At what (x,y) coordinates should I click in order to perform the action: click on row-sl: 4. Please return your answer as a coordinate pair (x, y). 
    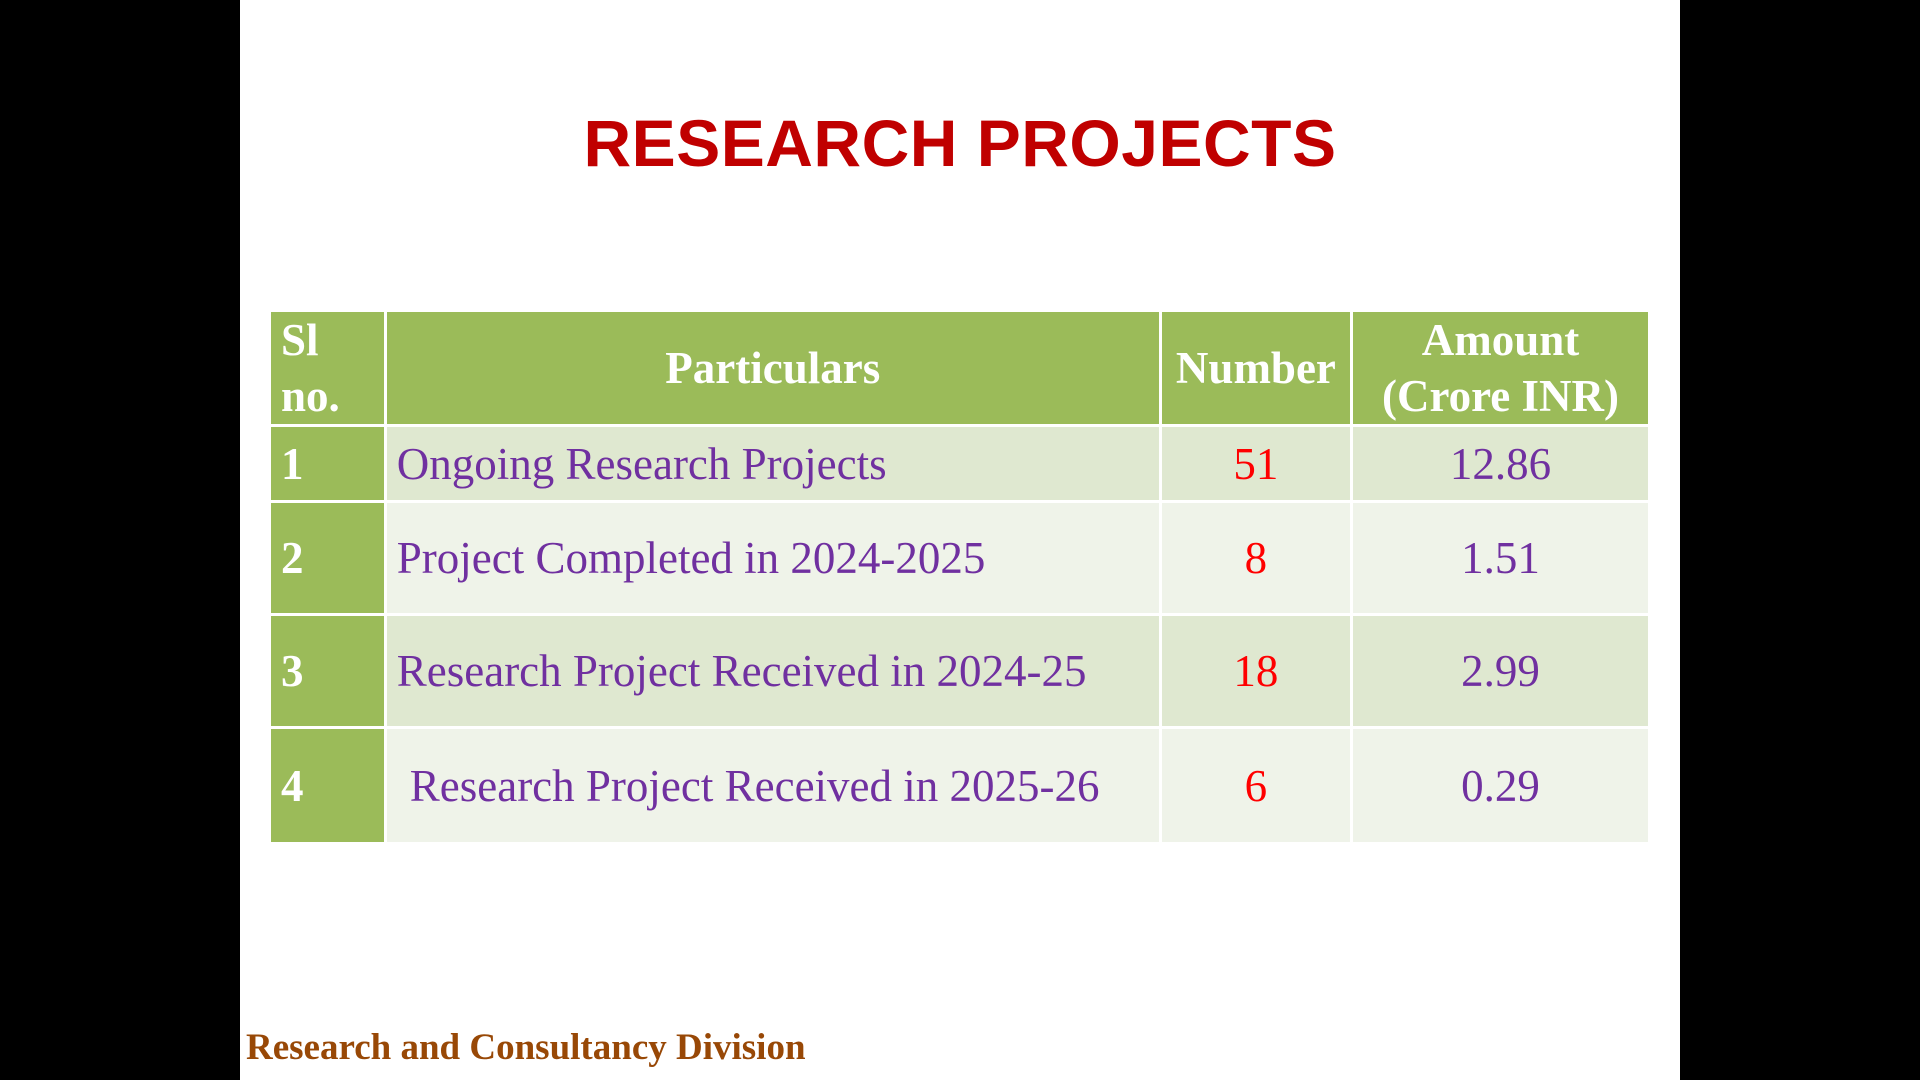
    Looking at the image, I should click on (329, 787).